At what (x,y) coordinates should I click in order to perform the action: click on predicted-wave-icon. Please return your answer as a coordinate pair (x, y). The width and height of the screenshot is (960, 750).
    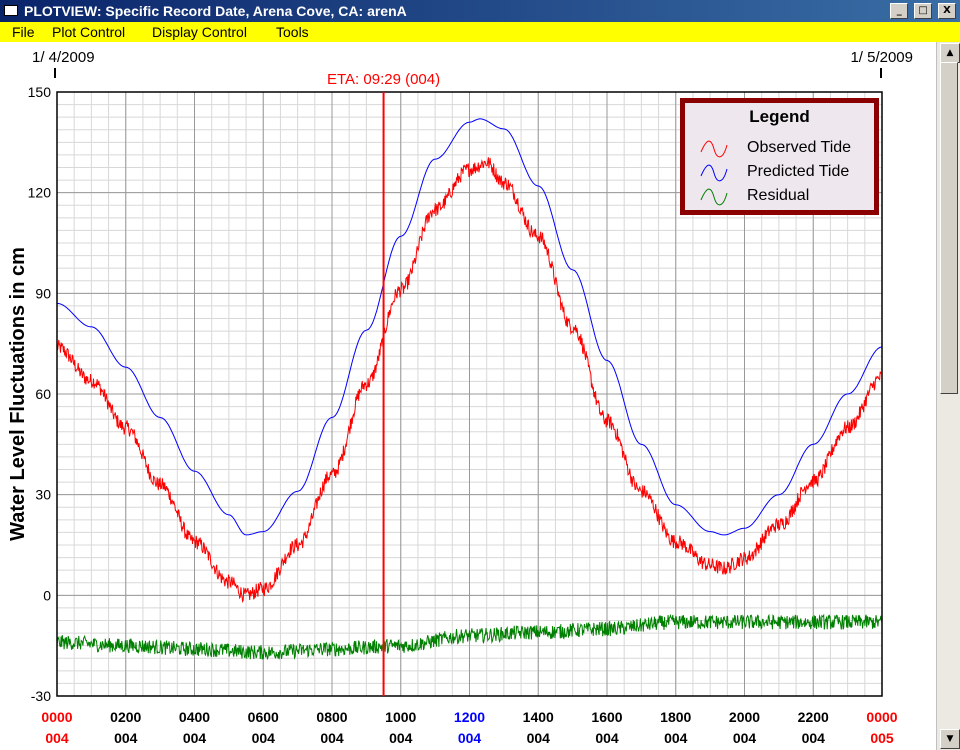
    Looking at the image, I should click on (714, 173).